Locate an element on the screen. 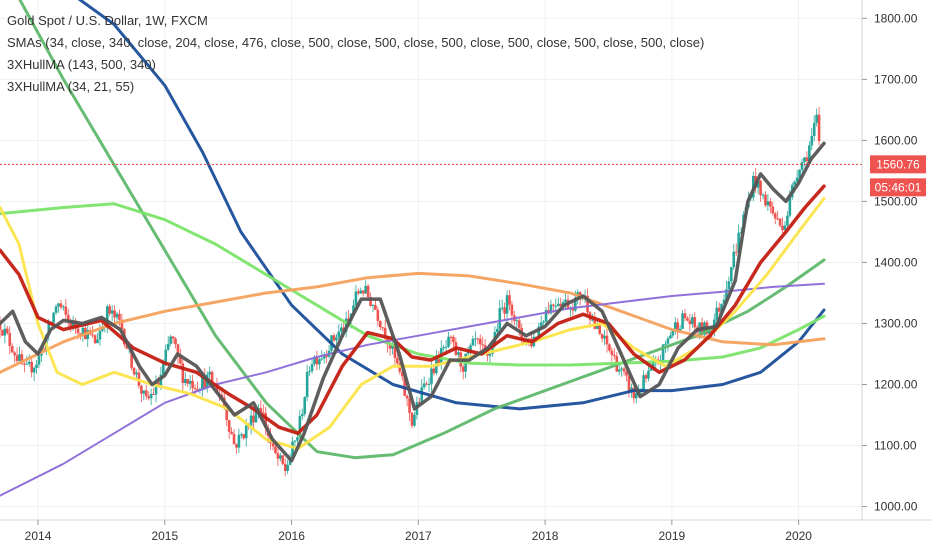 Image resolution: width=932 pixels, height=550 pixels. y-tick-label: 1100.00 is located at coordinates (895, 446).